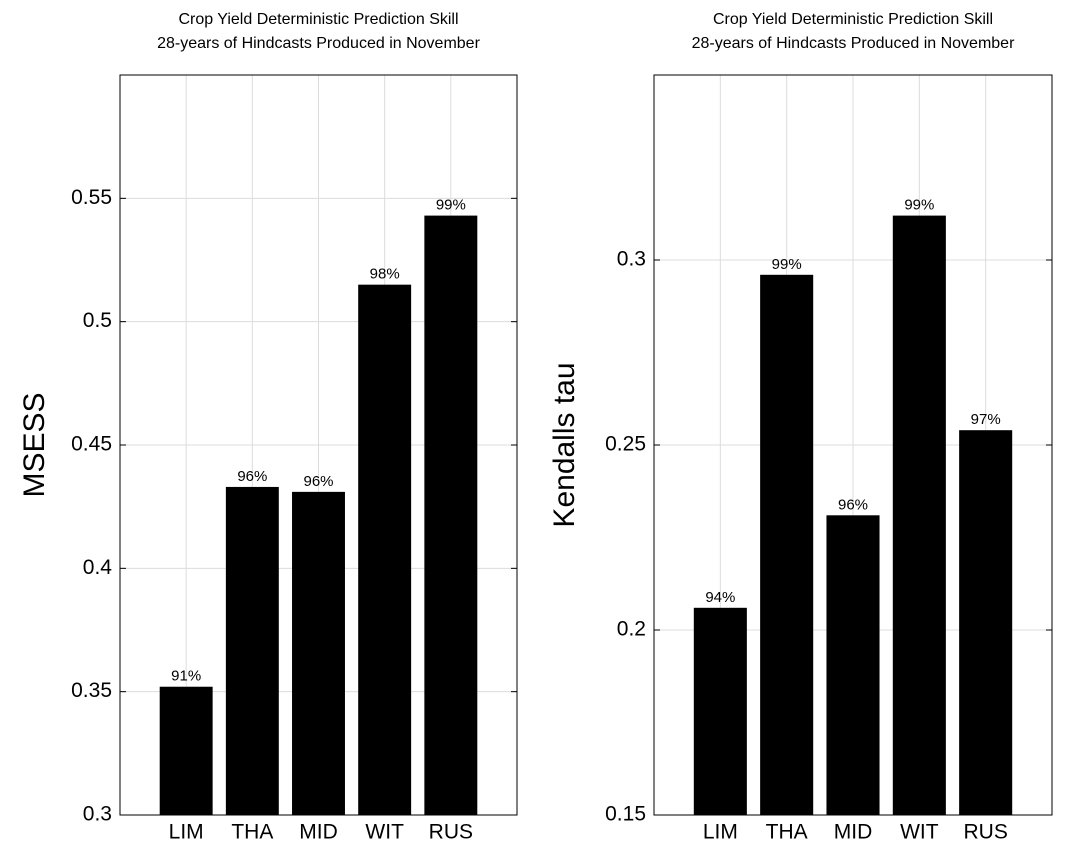 The width and height of the screenshot is (1086, 847). Describe the element at coordinates (625, 444) in the screenshot. I see `y-tick-label: 0.25` at that location.